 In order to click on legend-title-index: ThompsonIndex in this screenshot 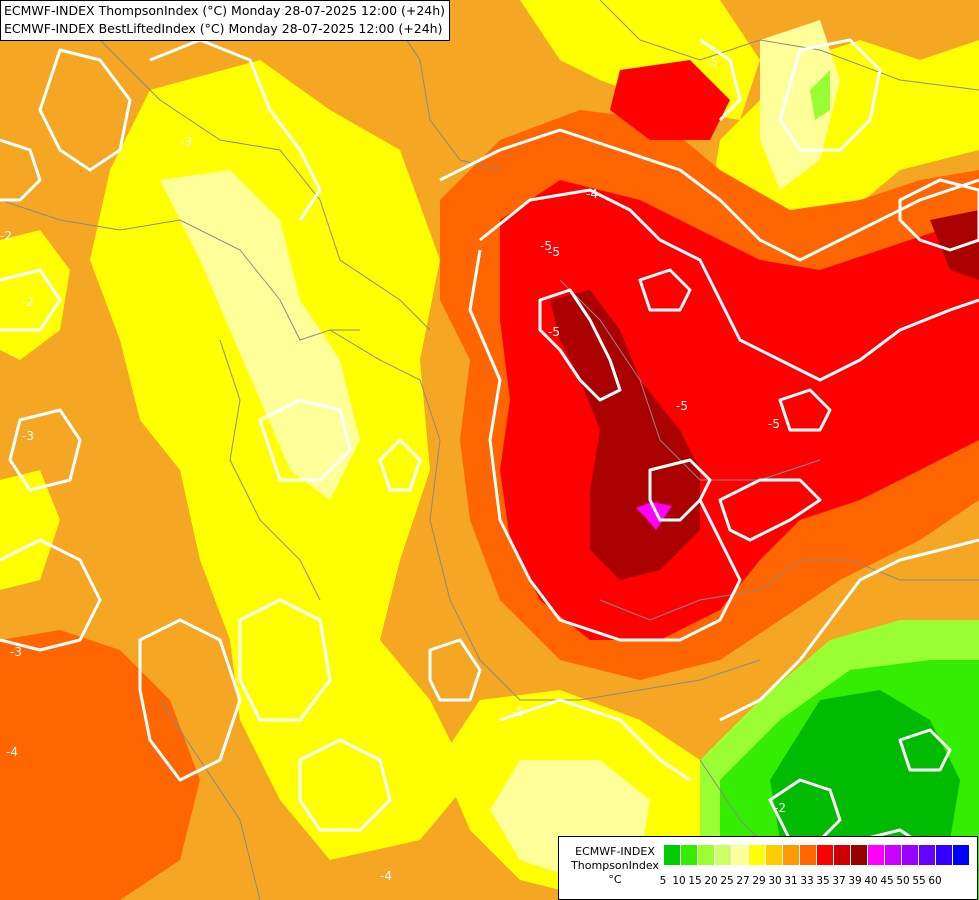, I will do `click(615, 865)`.